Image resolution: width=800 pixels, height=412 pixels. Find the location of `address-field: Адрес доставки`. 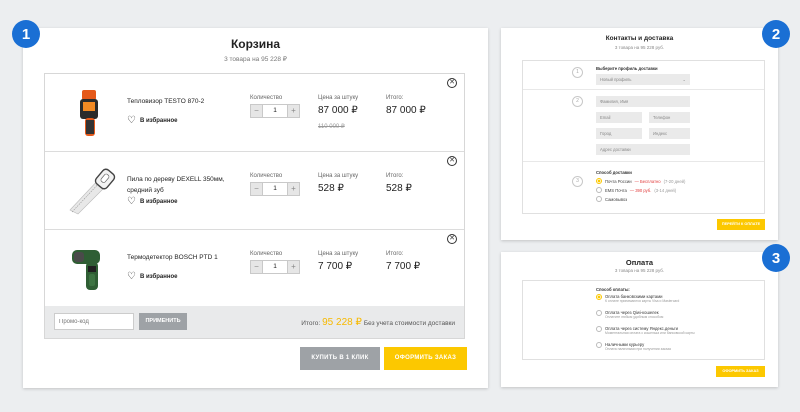

address-field: Адрес доставки is located at coordinates (643, 149).